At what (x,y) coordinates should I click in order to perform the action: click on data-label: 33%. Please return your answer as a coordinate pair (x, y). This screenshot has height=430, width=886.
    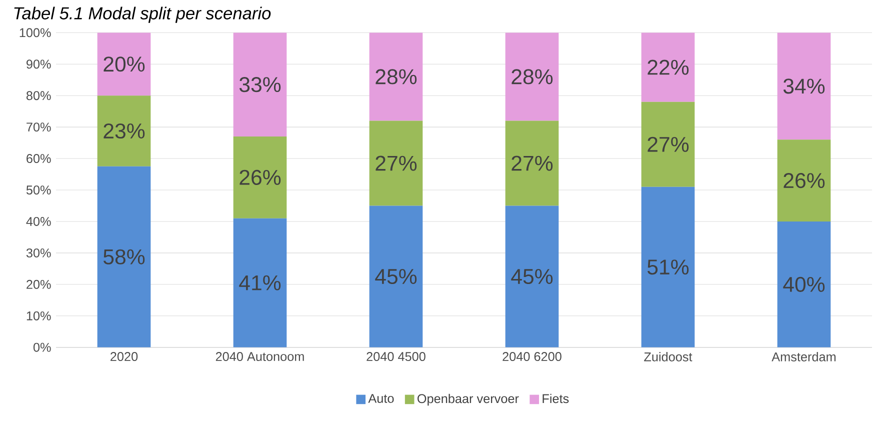
    Looking at the image, I should click on (260, 84).